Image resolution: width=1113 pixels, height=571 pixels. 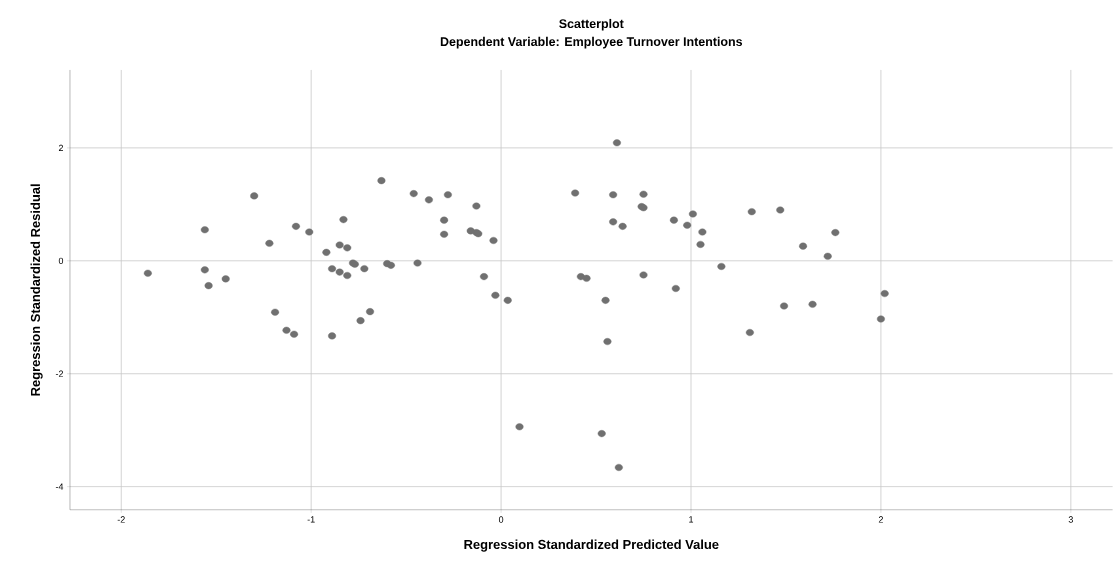 I want to click on x-tick-label: -1, so click(x=311, y=519).